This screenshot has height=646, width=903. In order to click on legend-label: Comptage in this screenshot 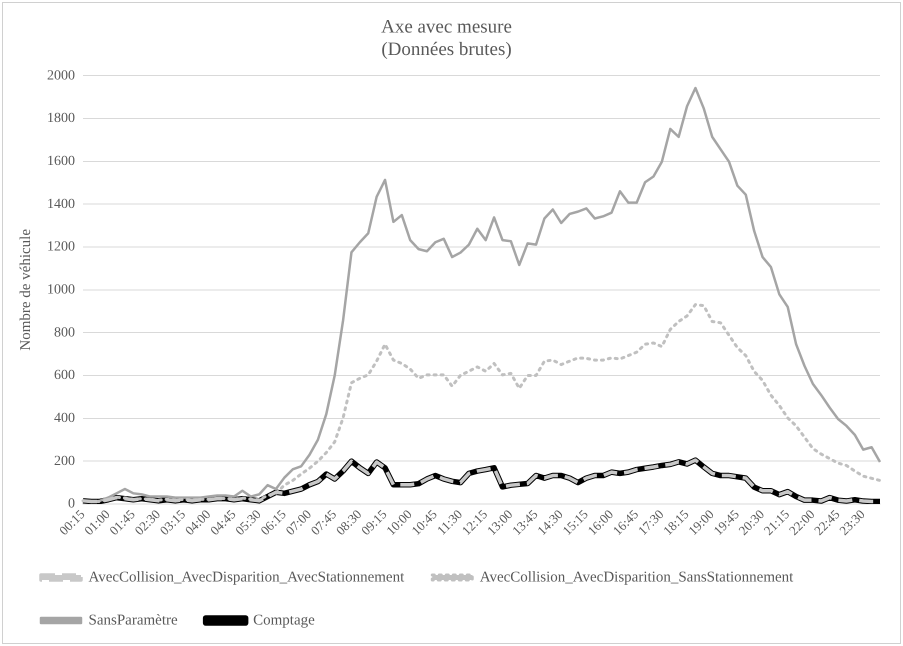, I will do `click(284, 620)`.